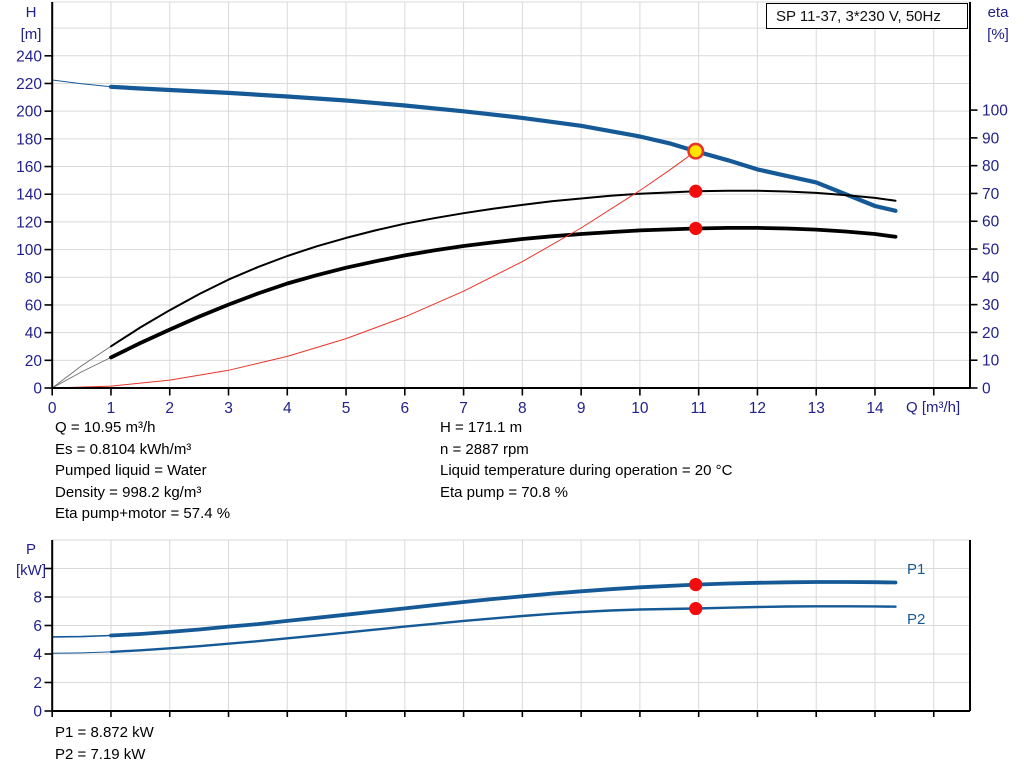 This screenshot has height=781, width=1024. Describe the element at coordinates (696, 584) in the screenshot. I see `p1-marker` at that location.